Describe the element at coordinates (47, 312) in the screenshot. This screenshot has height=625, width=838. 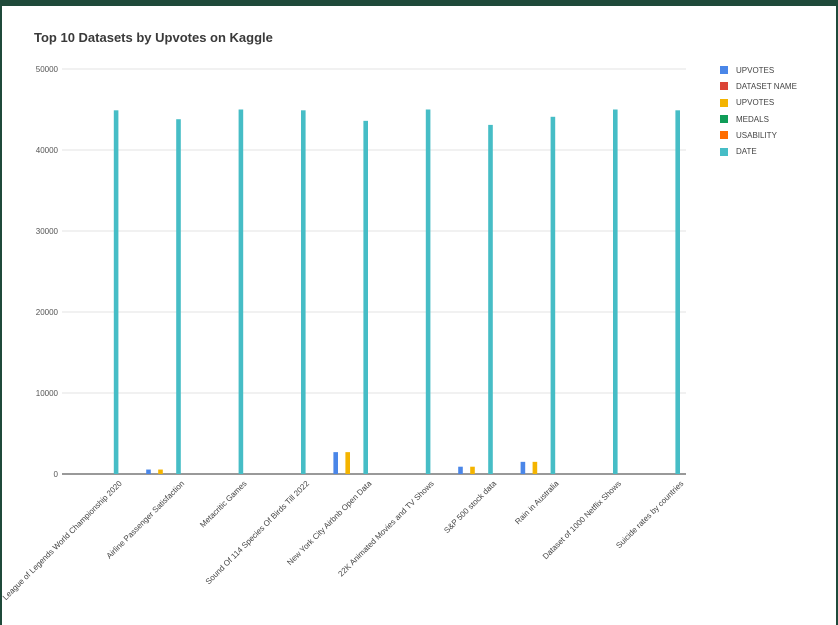
I see `y-tick-label: 20000` at that location.